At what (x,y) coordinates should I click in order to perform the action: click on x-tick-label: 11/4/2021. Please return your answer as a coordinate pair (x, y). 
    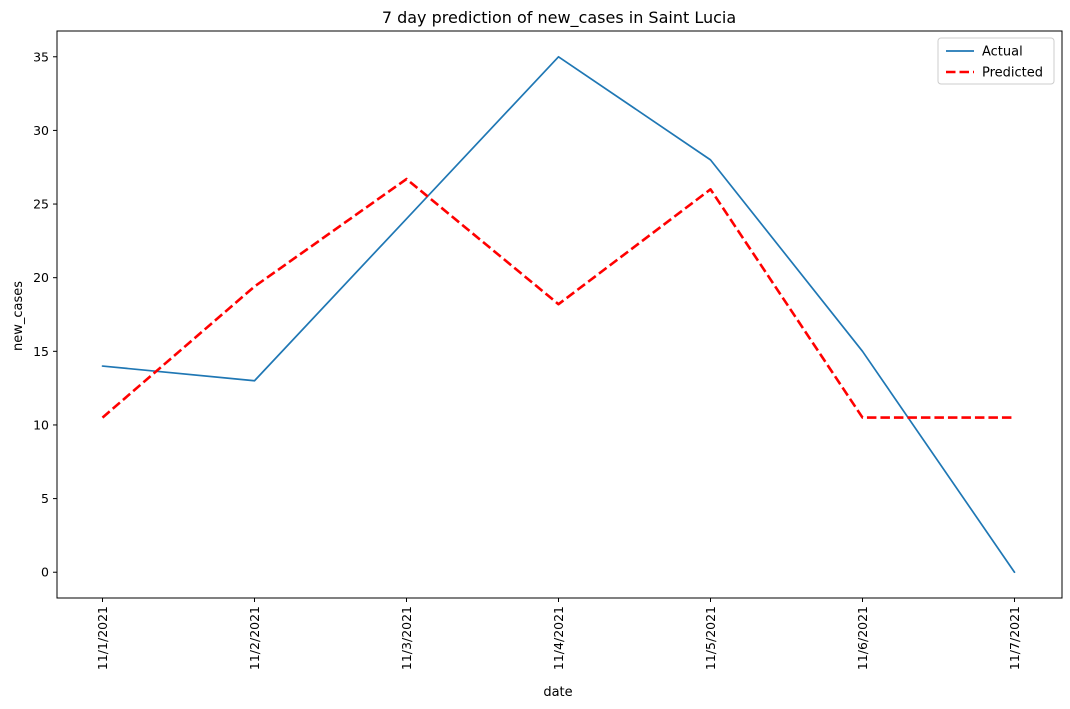
    Looking at the image, I should click on (558, 638).